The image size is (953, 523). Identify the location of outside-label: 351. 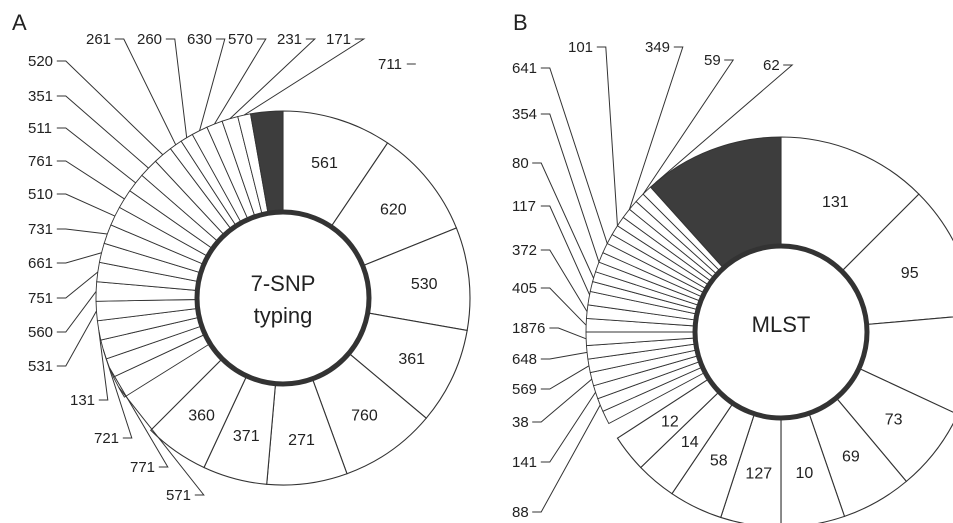
(40, 96).